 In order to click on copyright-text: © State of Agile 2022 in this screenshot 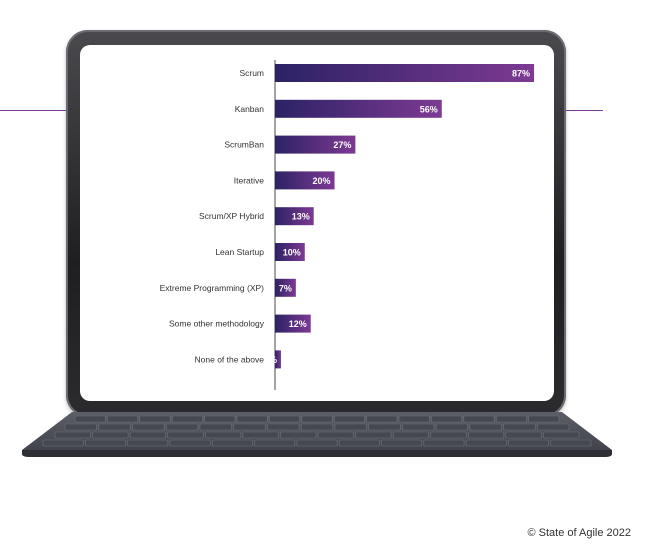, I will do `click(579, 533)`.